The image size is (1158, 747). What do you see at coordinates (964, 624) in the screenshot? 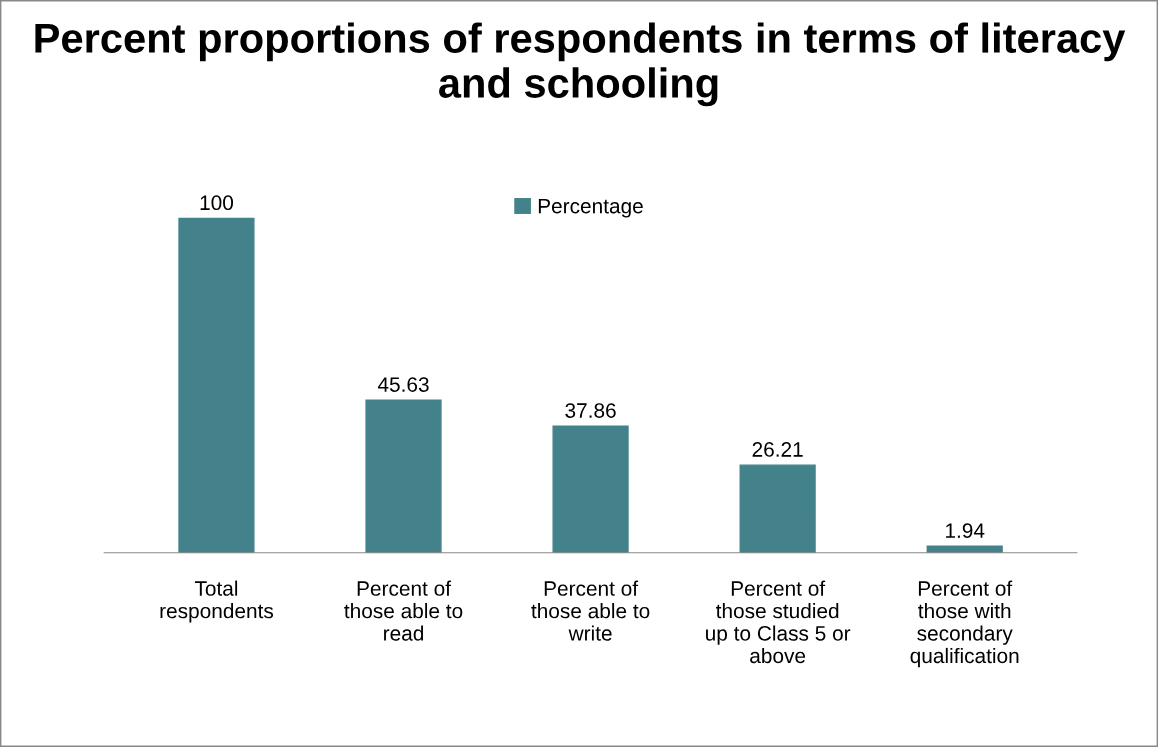
I see `x-tick-label: Percent of those with secondary qualification` at bounding box center [964, 624].